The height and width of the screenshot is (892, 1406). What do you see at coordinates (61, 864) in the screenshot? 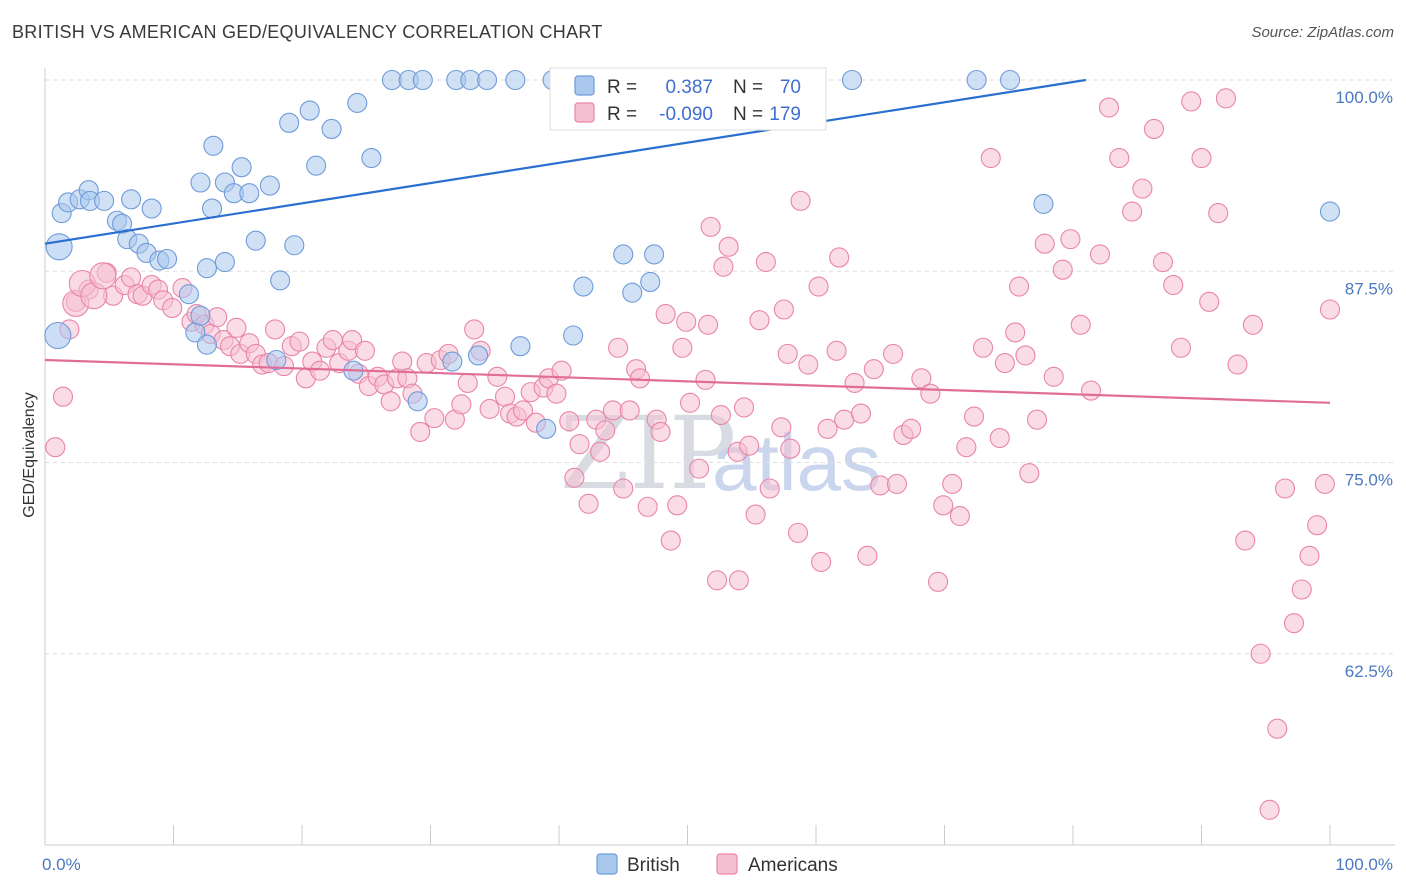
I see `x-tick-label-min: 0.0%` at bounding box center [61, 864].